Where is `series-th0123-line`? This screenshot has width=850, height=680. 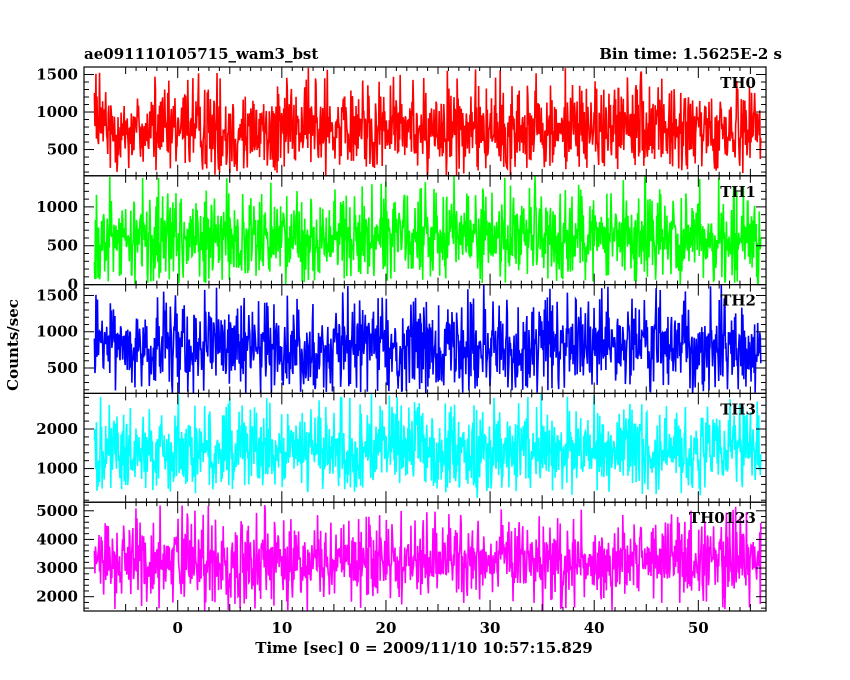
series-th0123-line is located at coordinates (427, 558).